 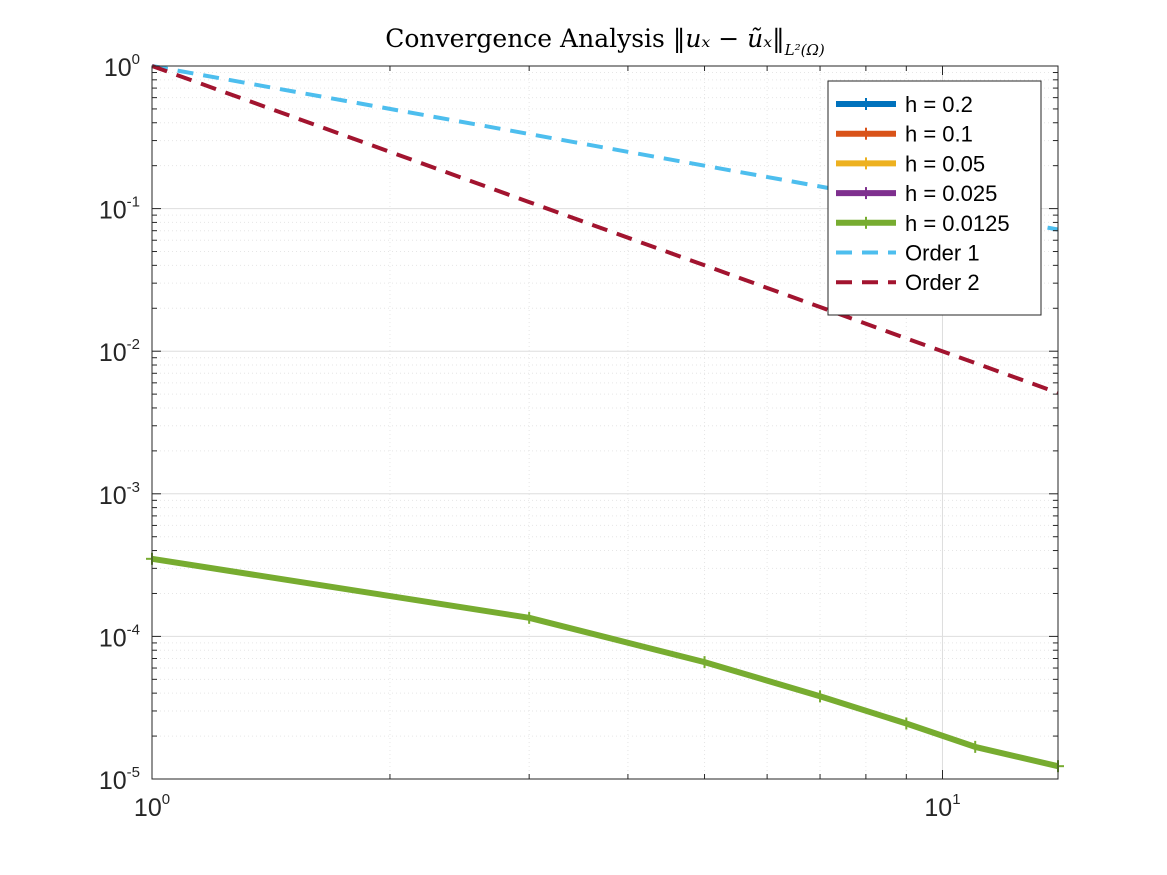 I want to click on legend-entry: Order 2, so click(x=908, y=282).